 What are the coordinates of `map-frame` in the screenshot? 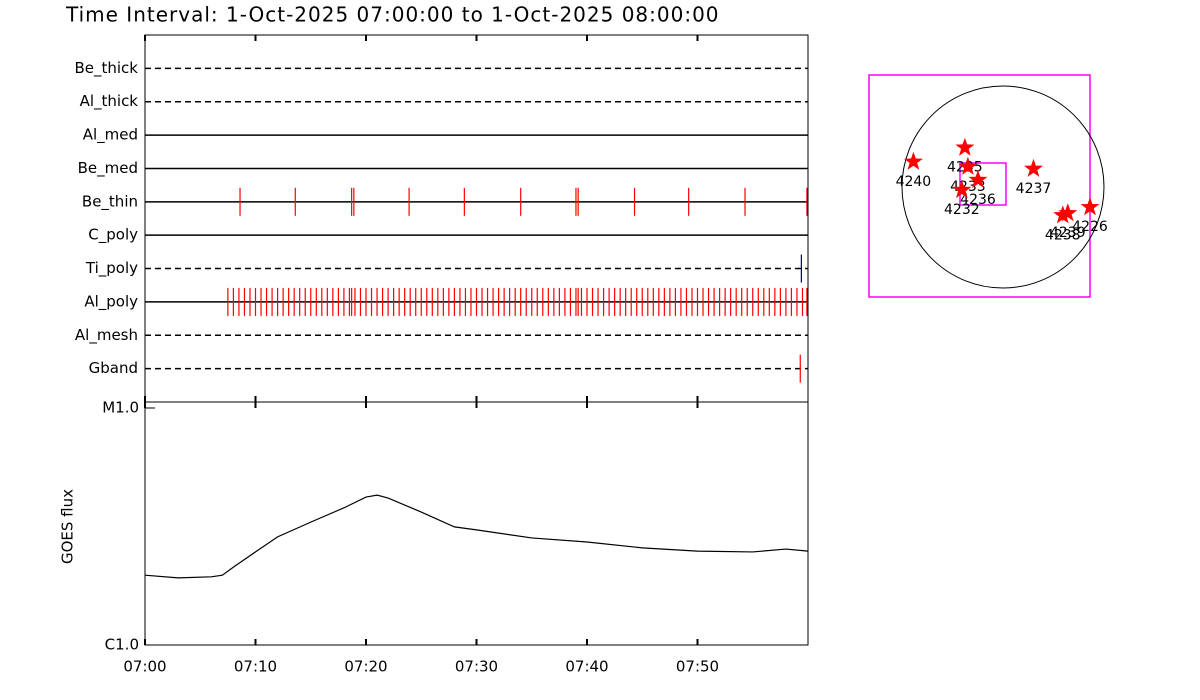 It's located at (979, 186).